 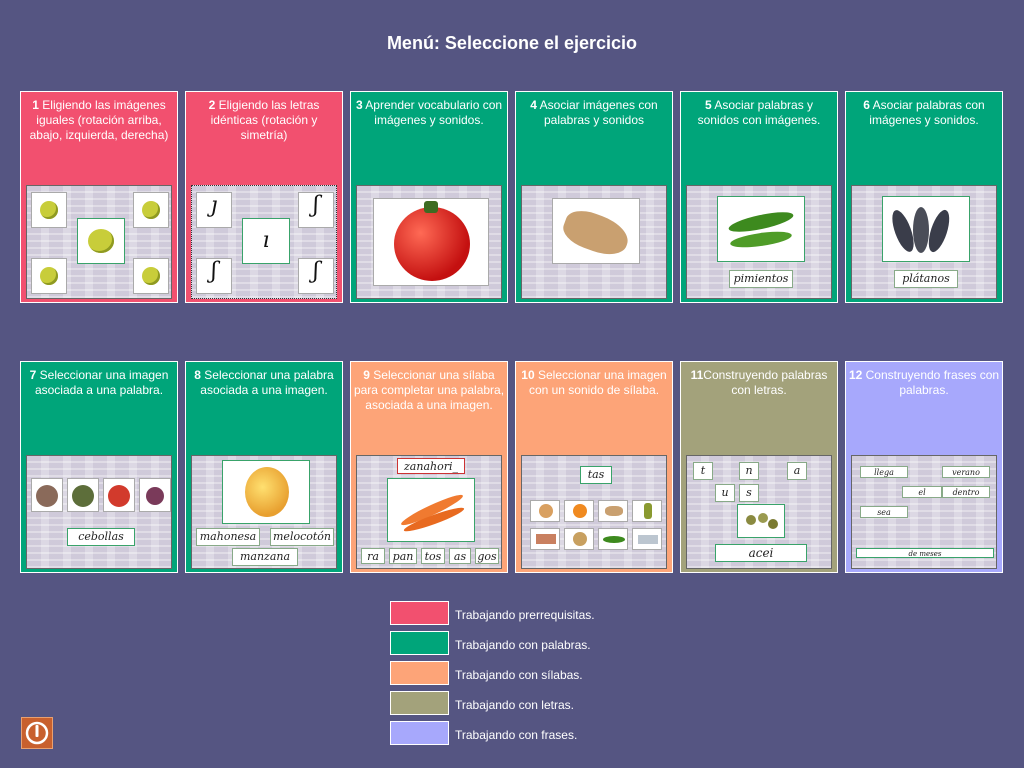 I want to click on word-card: zanahori_, so click(x=431, y=466).